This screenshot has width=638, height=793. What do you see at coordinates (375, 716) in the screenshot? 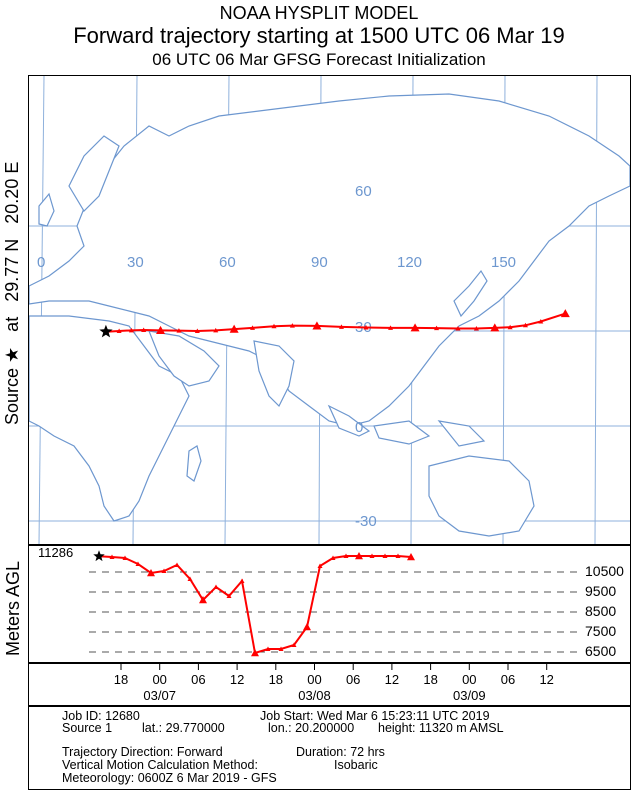
I see `job-start: Job Start: Wed Mar 6 15:23:11 UTC 2019` at bounding box center [375, 716].